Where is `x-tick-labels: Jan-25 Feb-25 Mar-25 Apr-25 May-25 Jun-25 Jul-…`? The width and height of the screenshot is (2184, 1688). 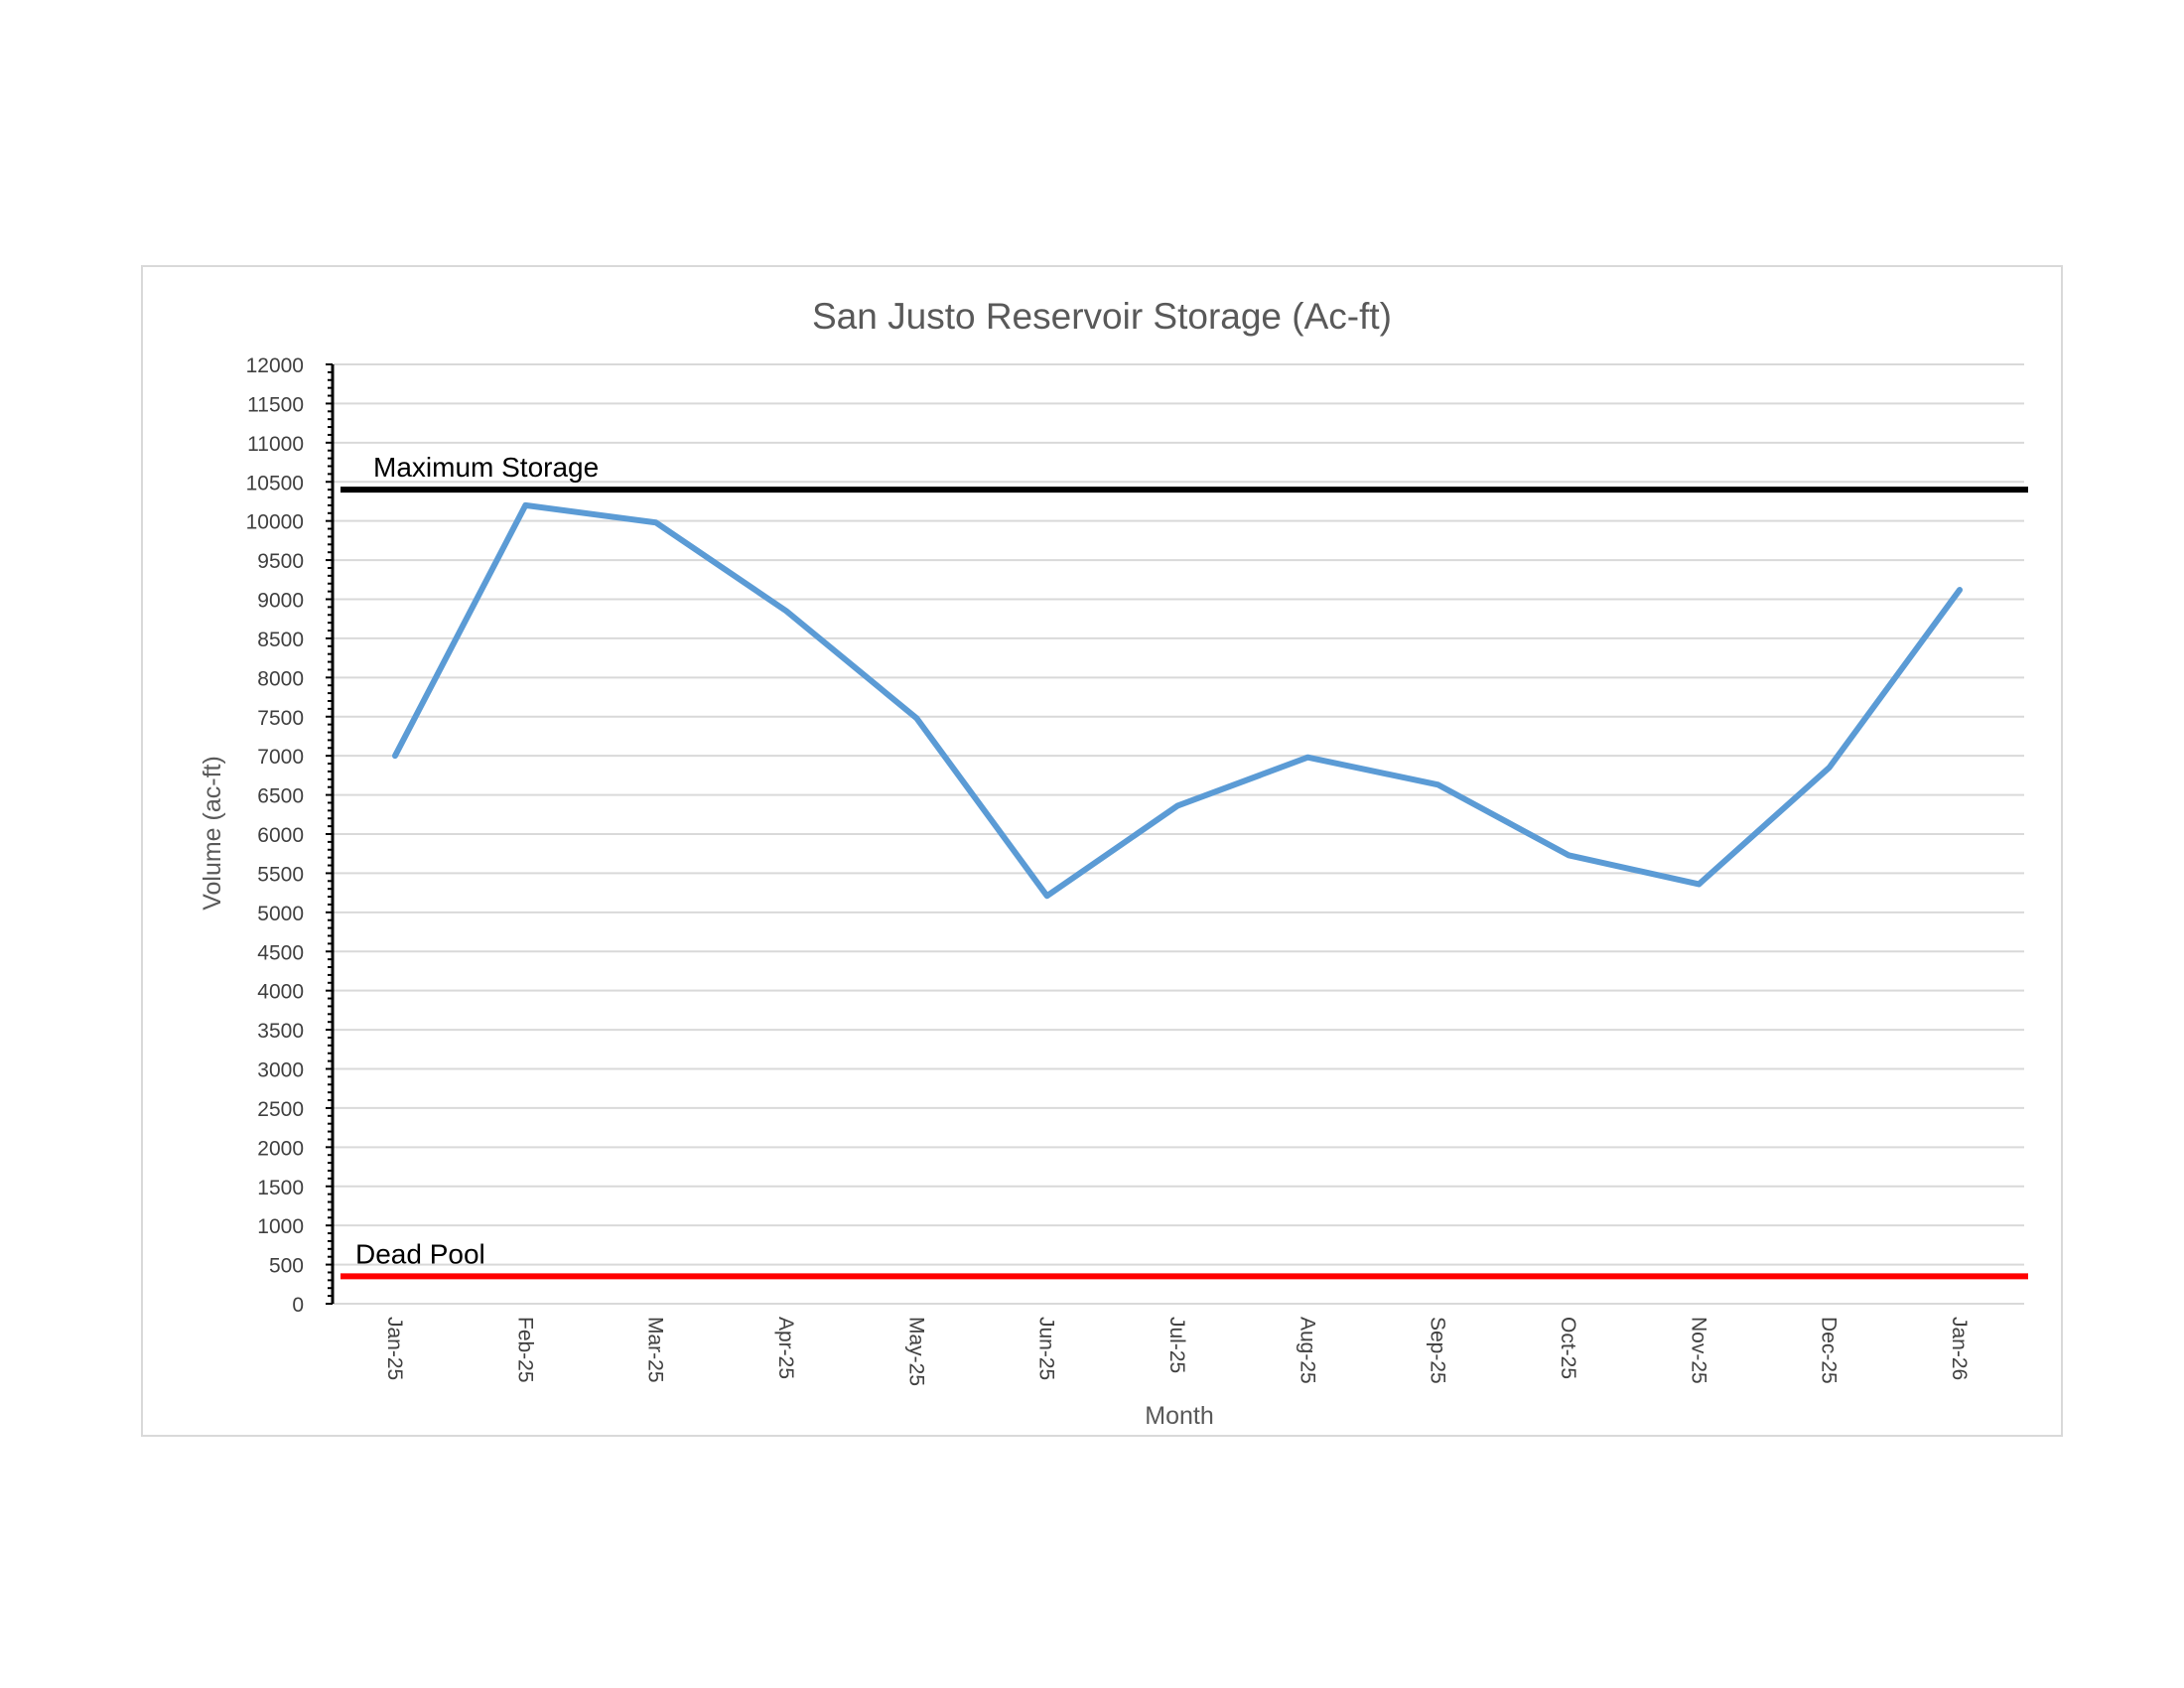
x-tick-labels: Jan-25 Feb-25 Mar-25 Apr-25 May-25 Jun-25 Jul-… is located at coordinates (1177, 1351).